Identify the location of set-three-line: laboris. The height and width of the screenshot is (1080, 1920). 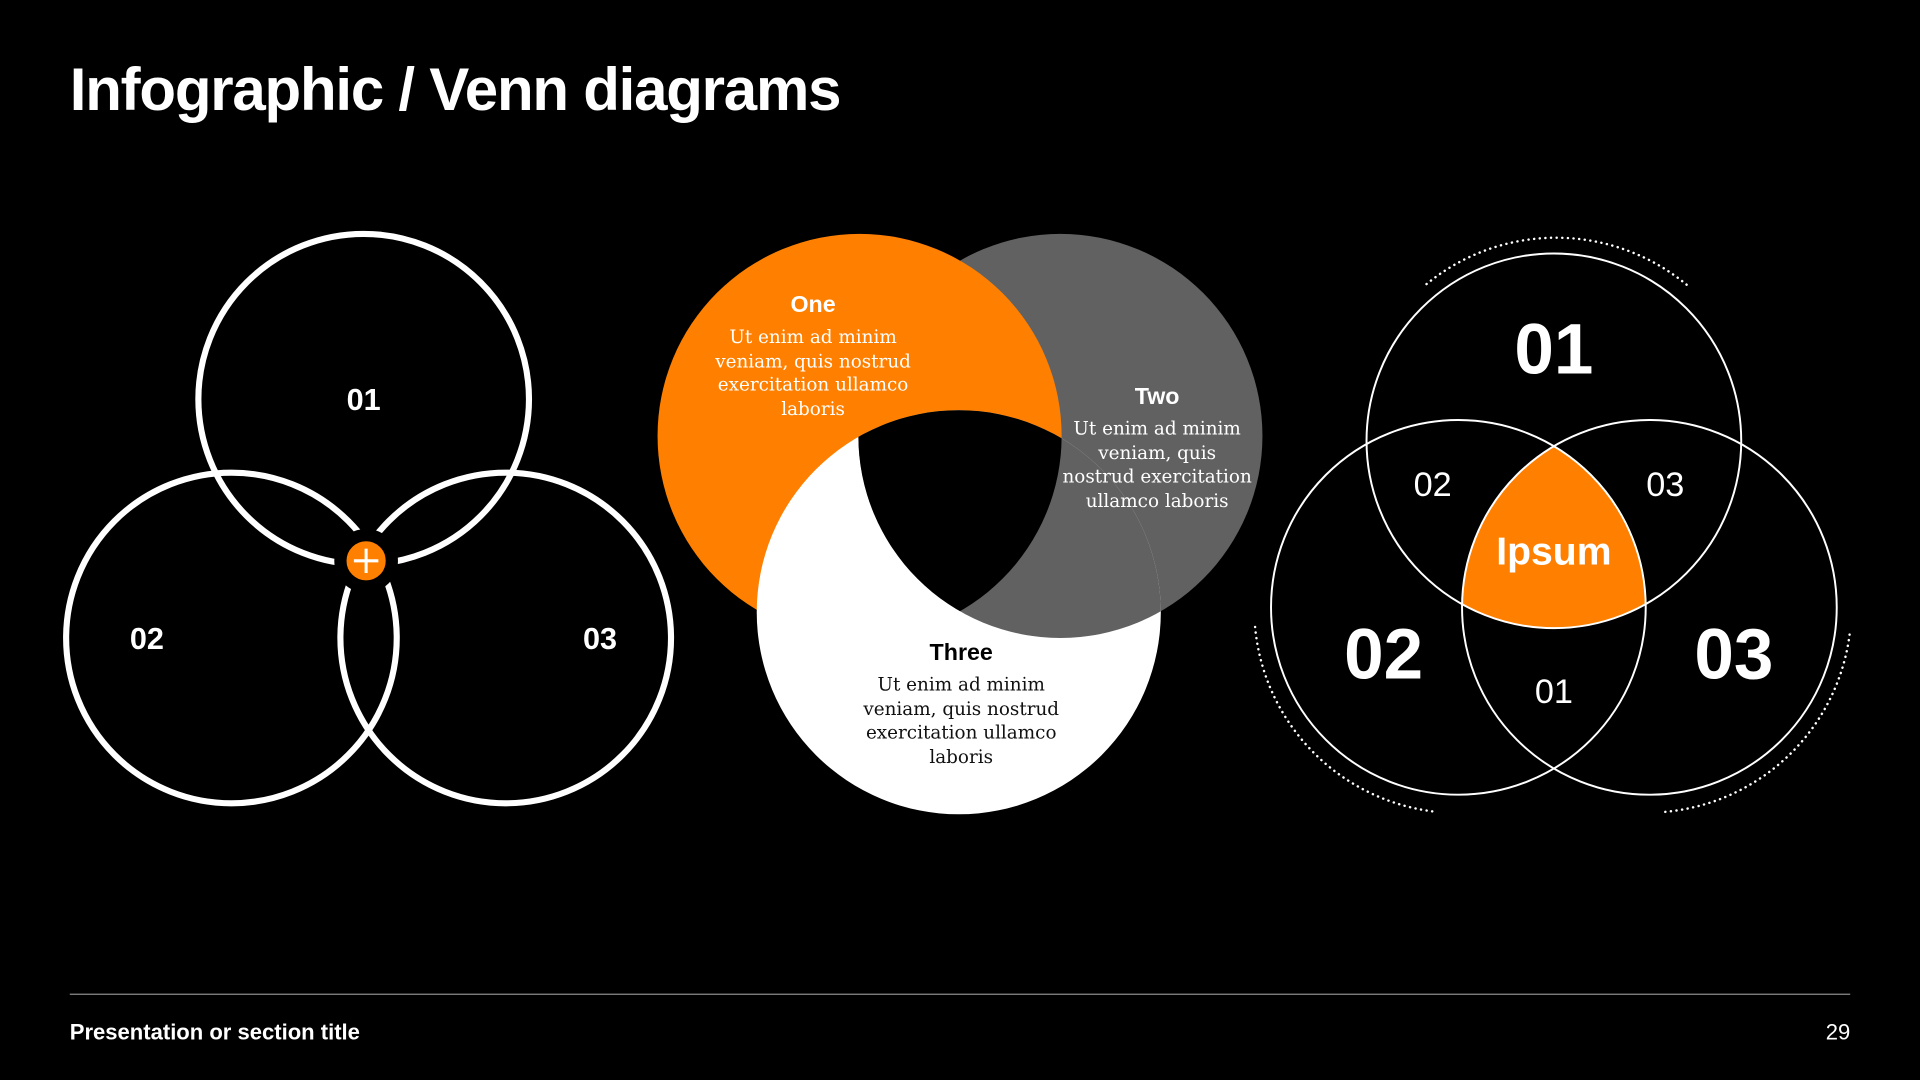
(961, 757).